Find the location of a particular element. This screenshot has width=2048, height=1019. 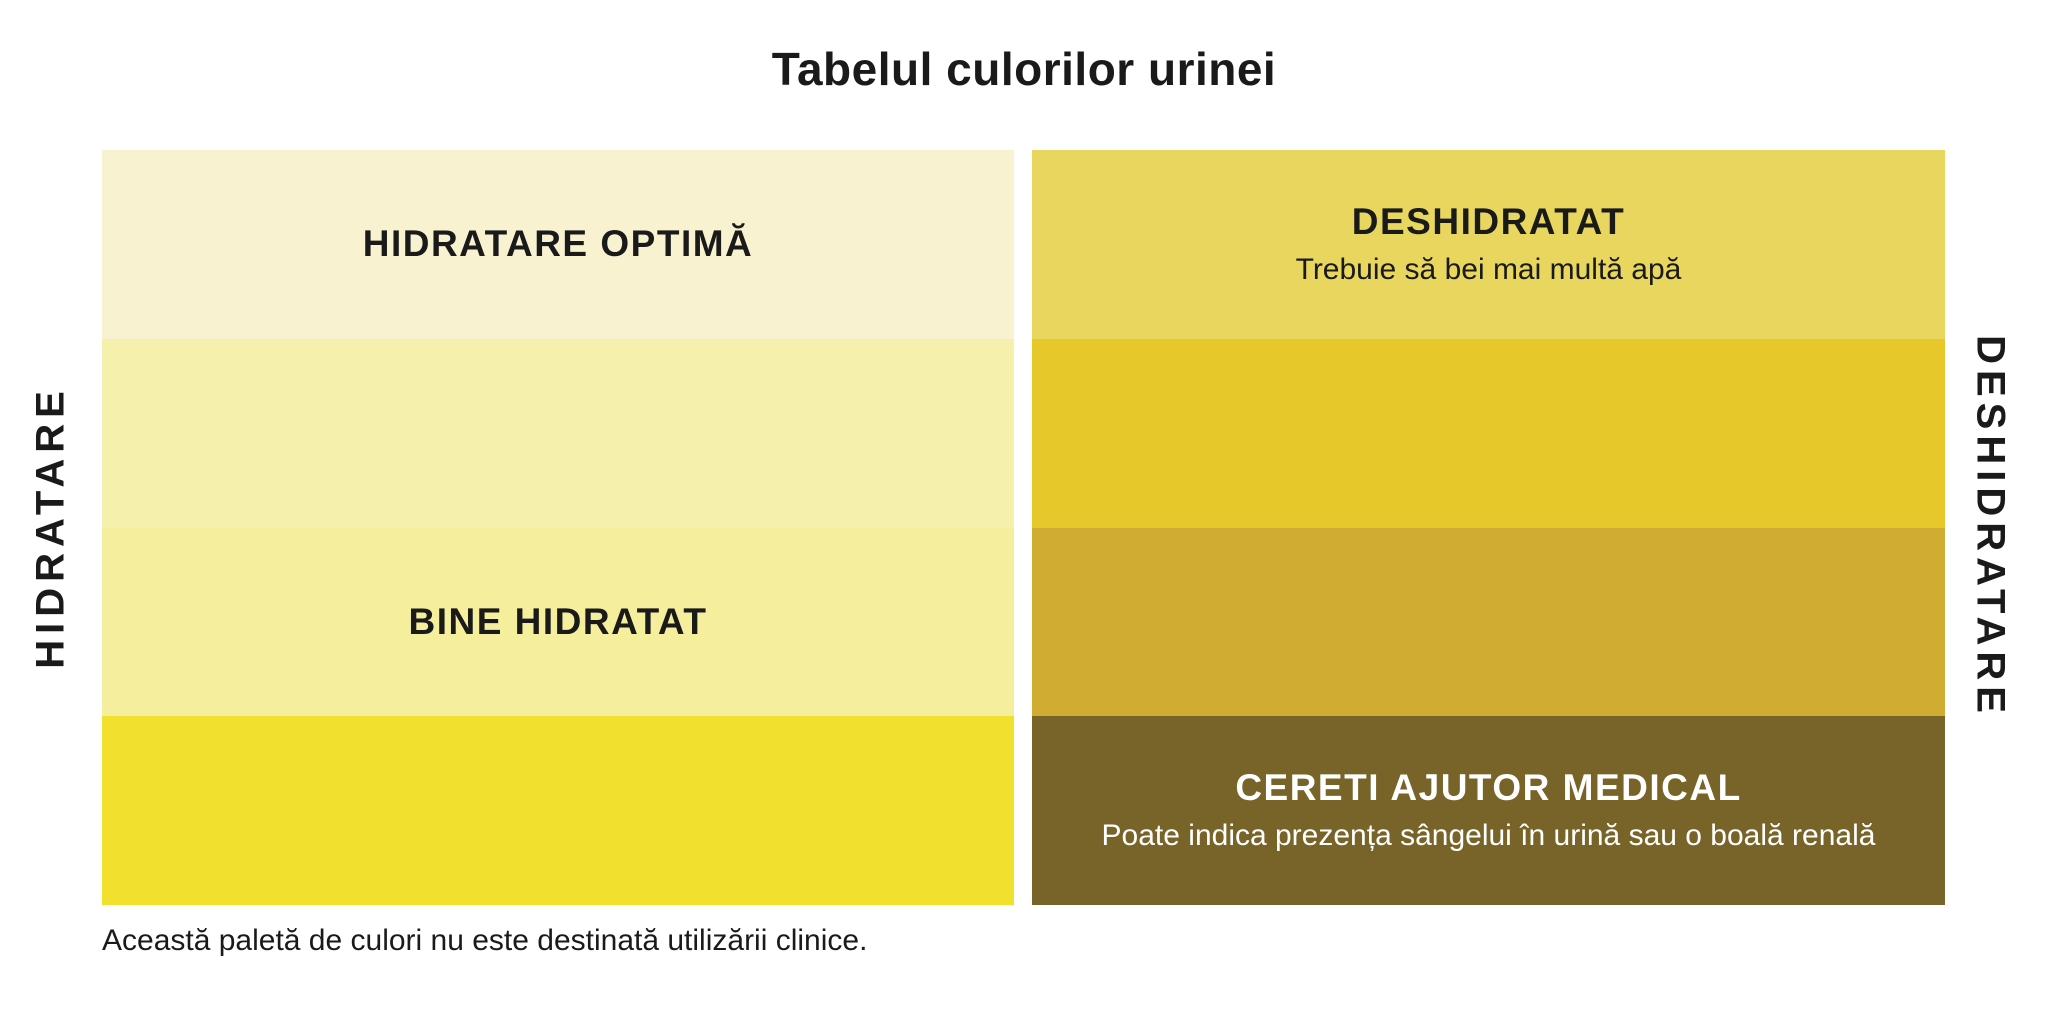

band-optimal-hydration-heading: HIDRATARE OPTIMĂ is located at coordinates (558, 244).